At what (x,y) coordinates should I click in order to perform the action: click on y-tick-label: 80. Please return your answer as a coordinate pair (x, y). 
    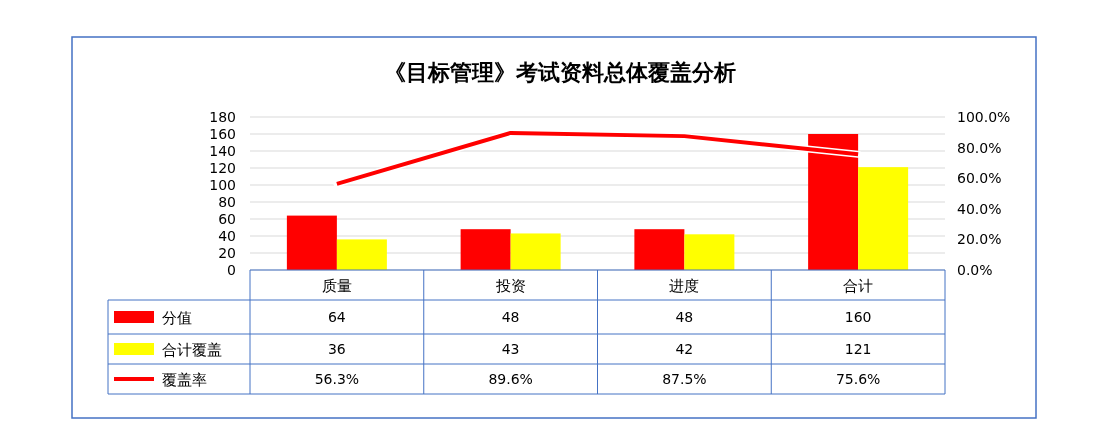
    Looking at the image, I should click on (227, 202).